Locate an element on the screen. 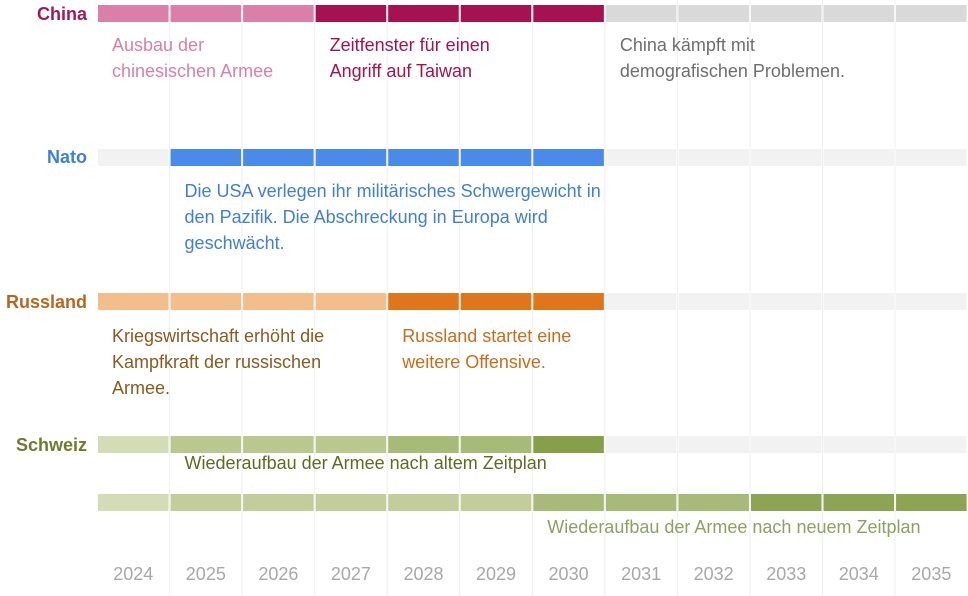 The height and width of the screenshot is (596, 968). schweiz-neu-bar-2024 is located at coordinates (133, 502).